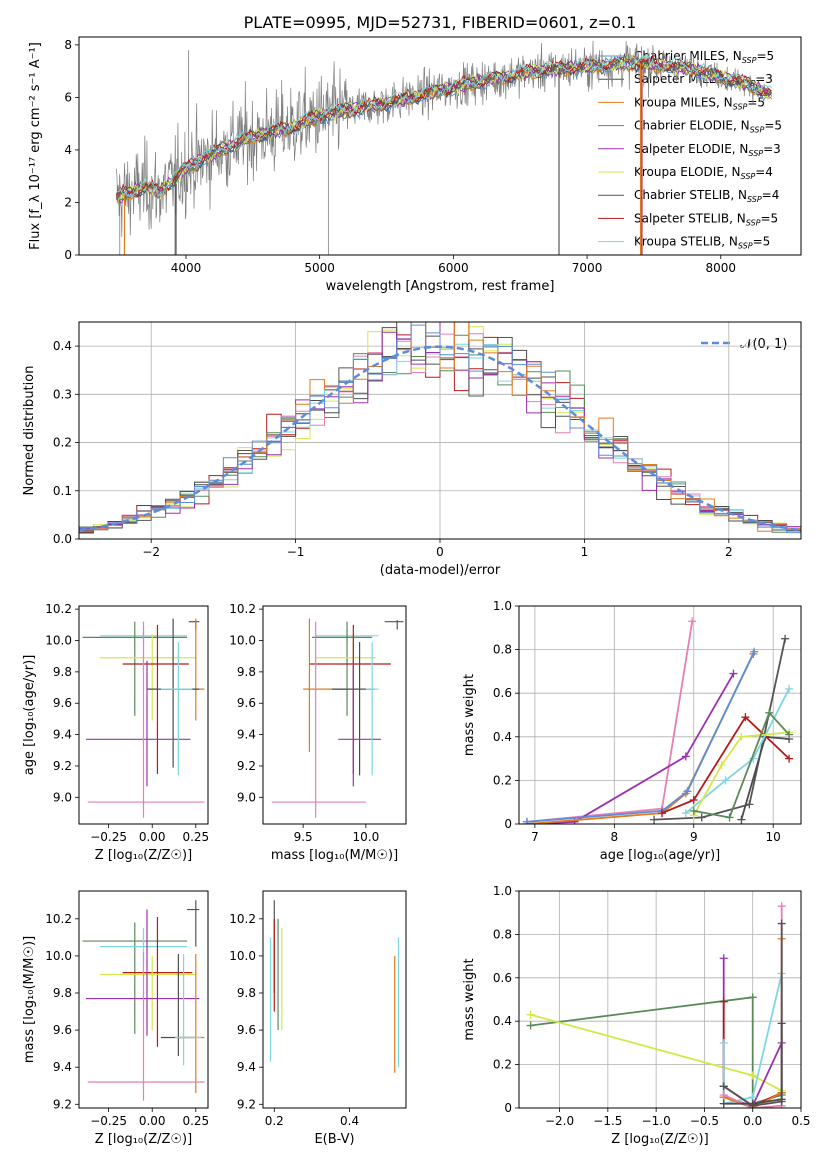 Image resolution: width=819 pixels, height=1170 pixels. I want to click on x-axis-label: Z [log₁₀(Z/Z☉)], so click(143, 855).